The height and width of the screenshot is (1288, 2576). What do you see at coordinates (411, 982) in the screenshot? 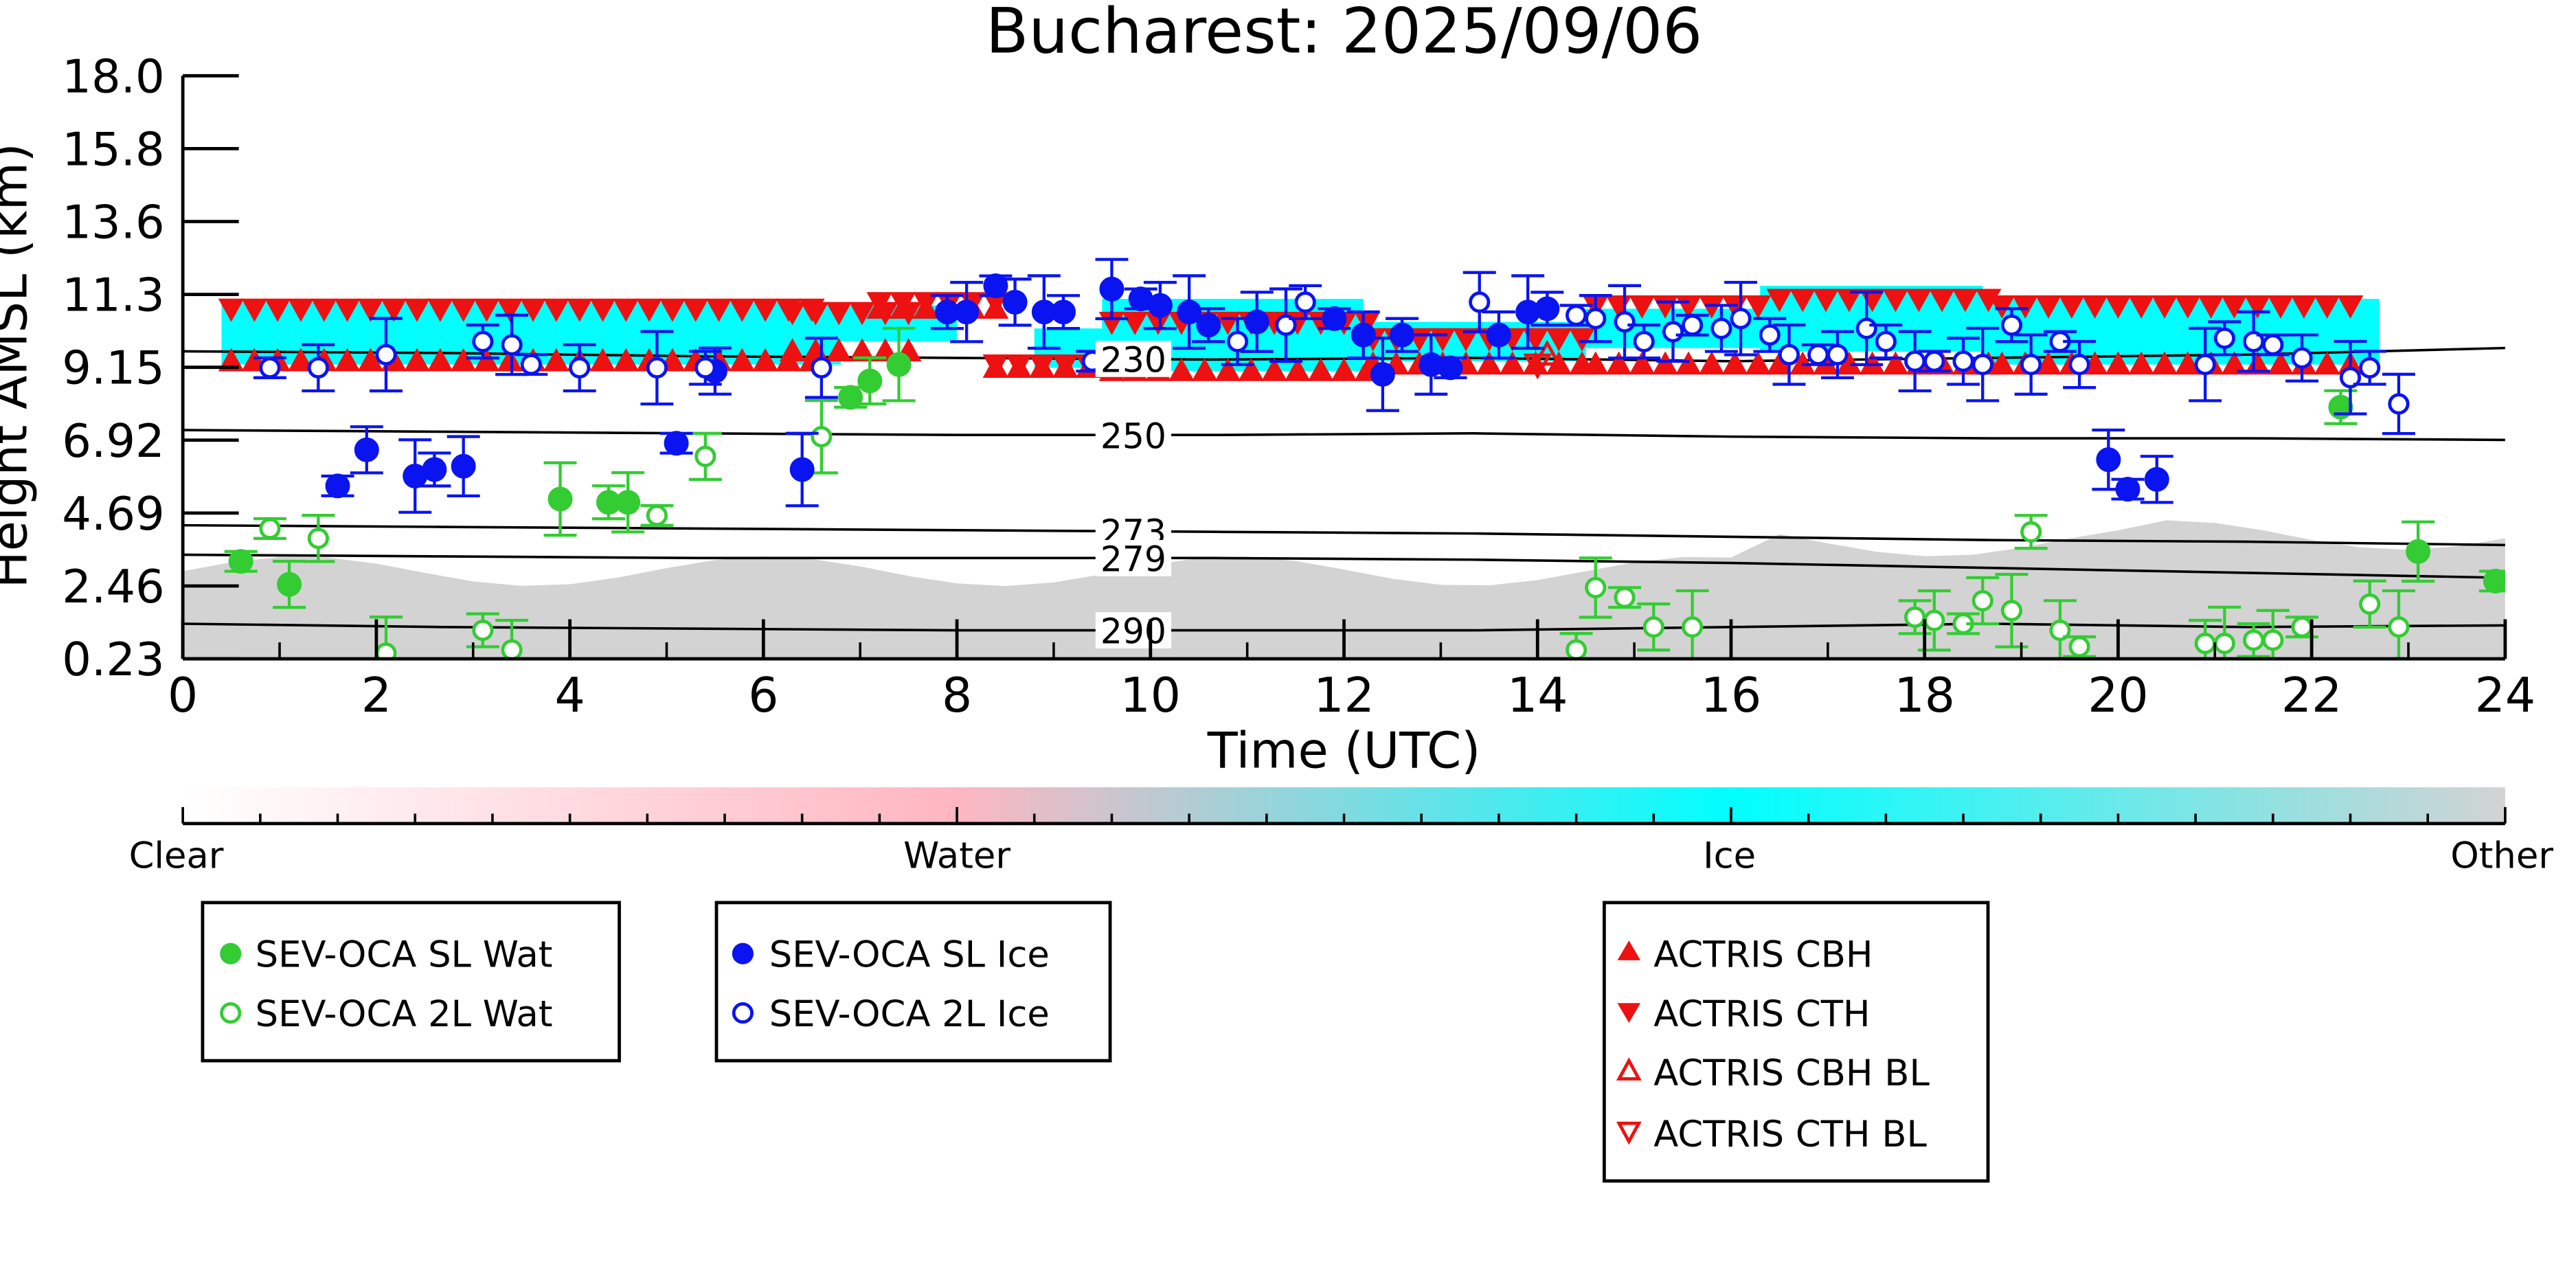
I see `legend-water: SEV-OCA SL Wat SEV-OCA 2L Wat` at bounding box center [411, 982].